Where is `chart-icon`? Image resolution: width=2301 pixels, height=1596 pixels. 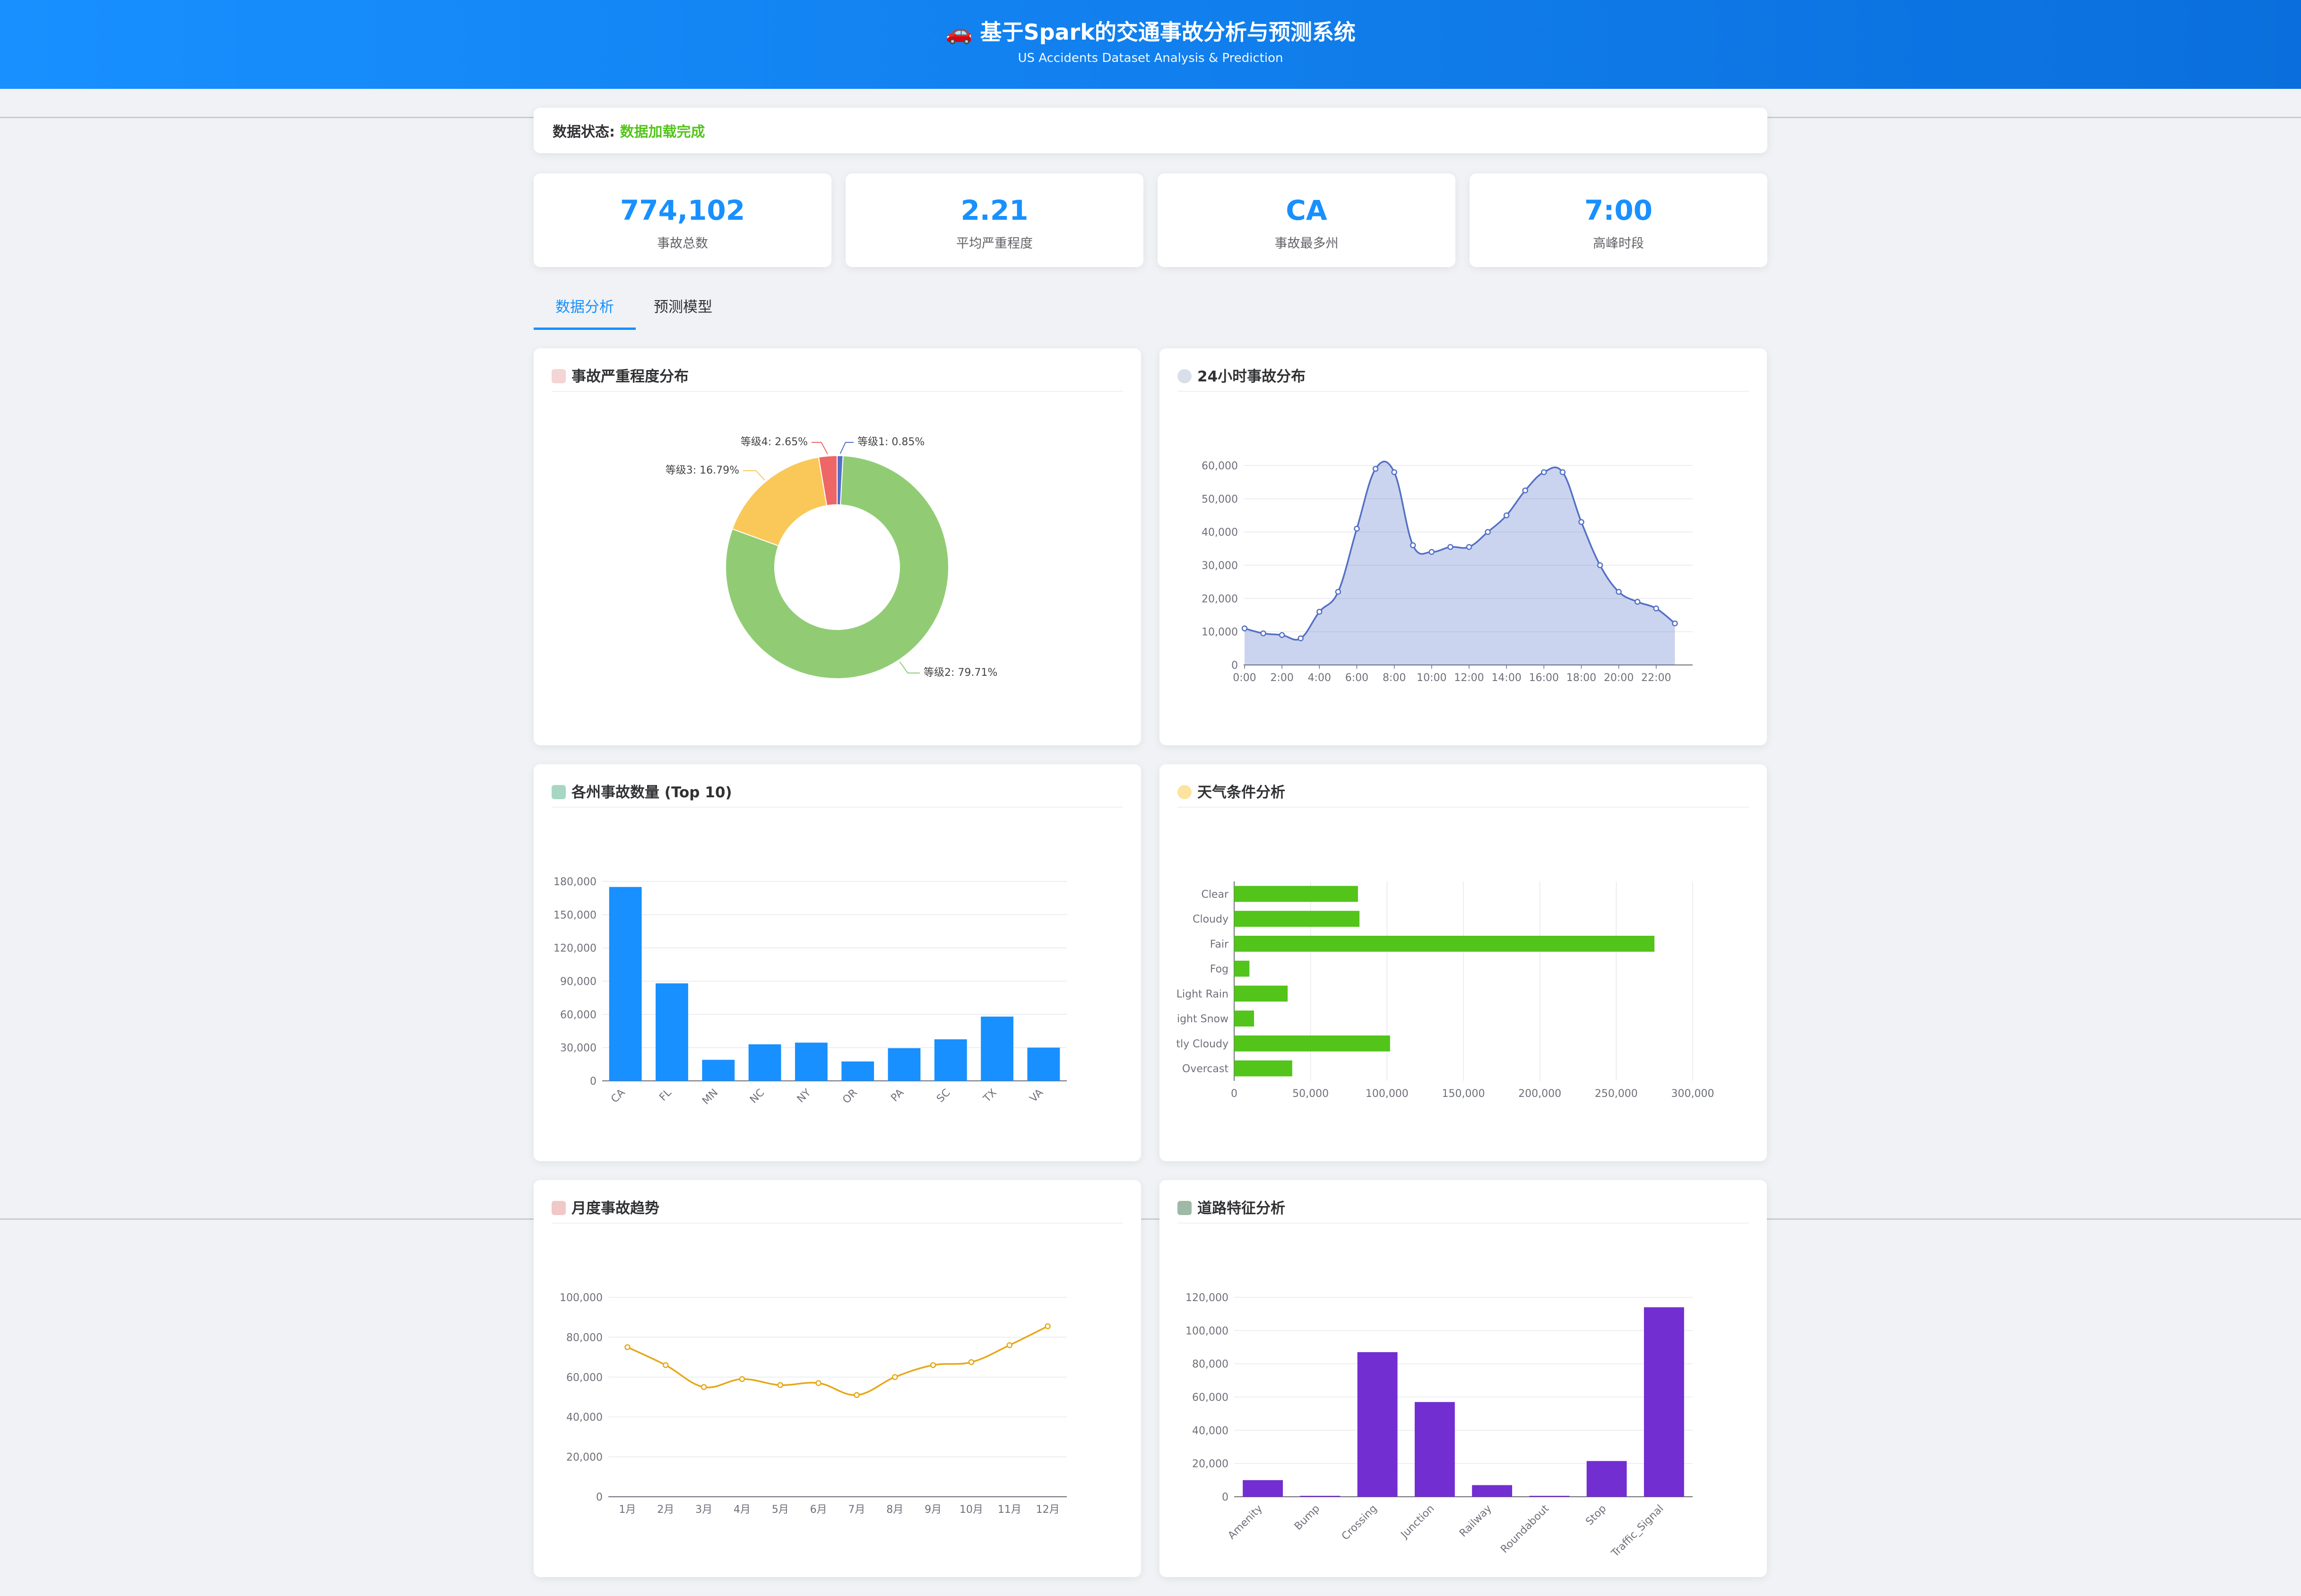
chart-icon is located at coordinates (559, 376).